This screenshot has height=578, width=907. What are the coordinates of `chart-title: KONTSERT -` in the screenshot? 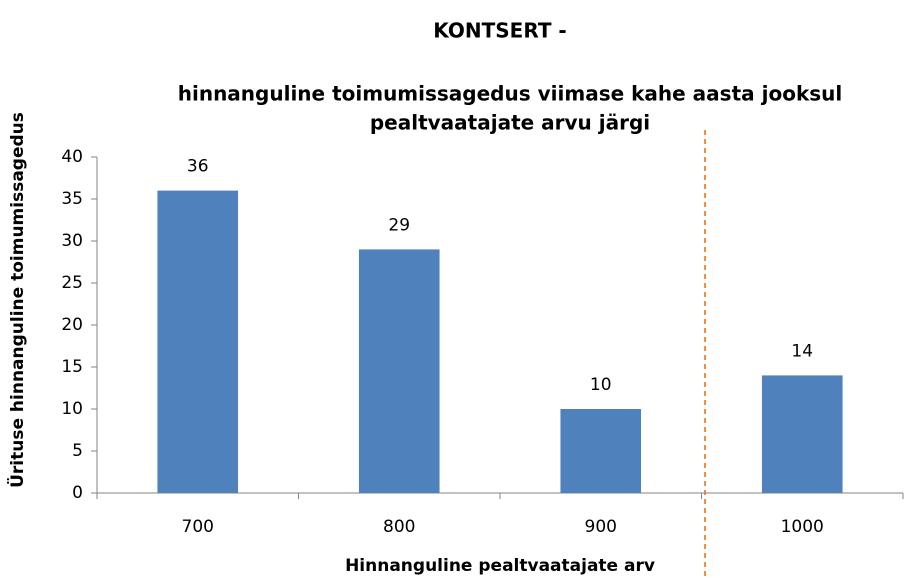 It's located at (499, 31).